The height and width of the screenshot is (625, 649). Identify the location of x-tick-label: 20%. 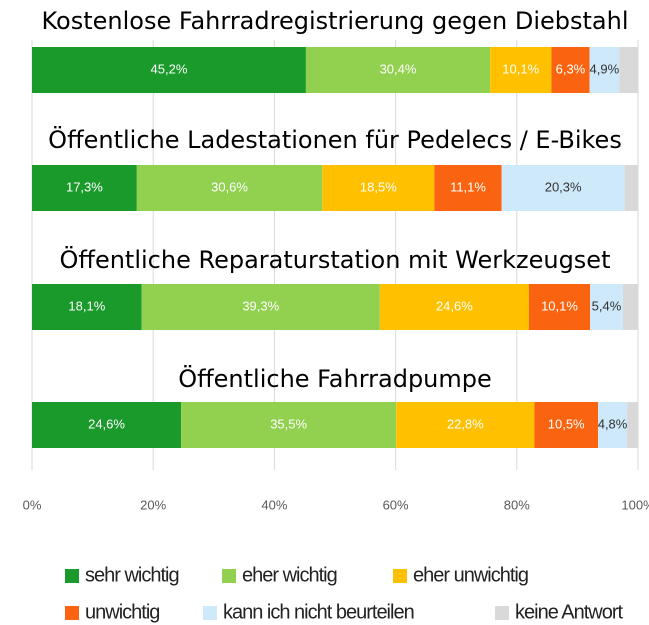
(153, 504).